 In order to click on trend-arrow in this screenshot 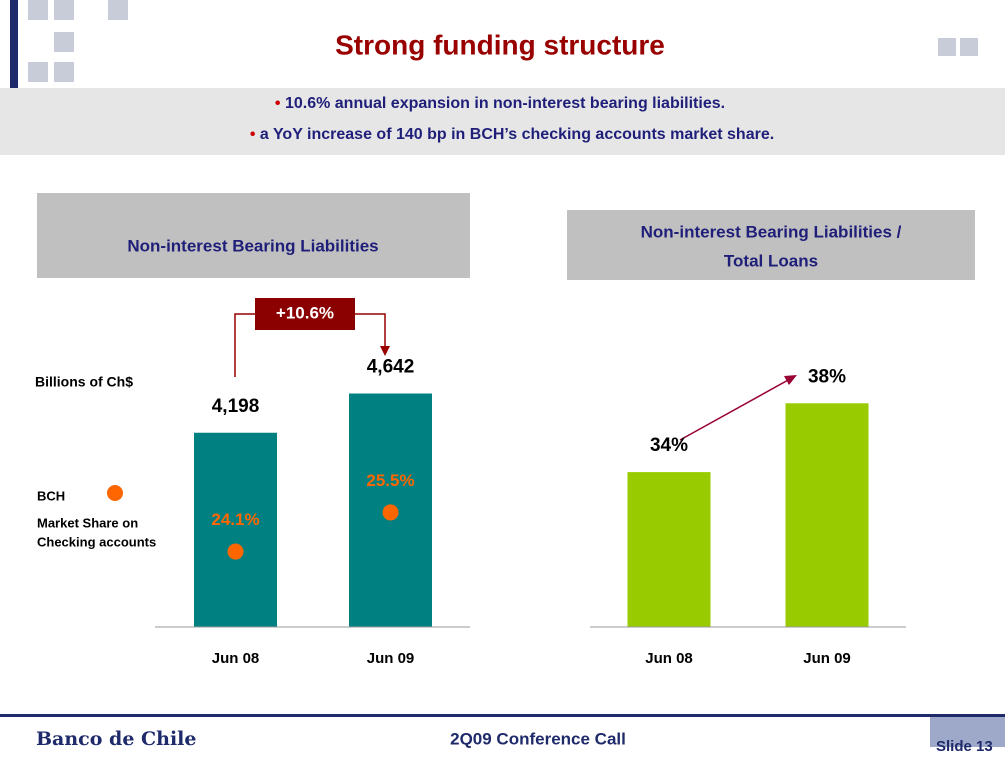, I will do `click(735, 409)`.